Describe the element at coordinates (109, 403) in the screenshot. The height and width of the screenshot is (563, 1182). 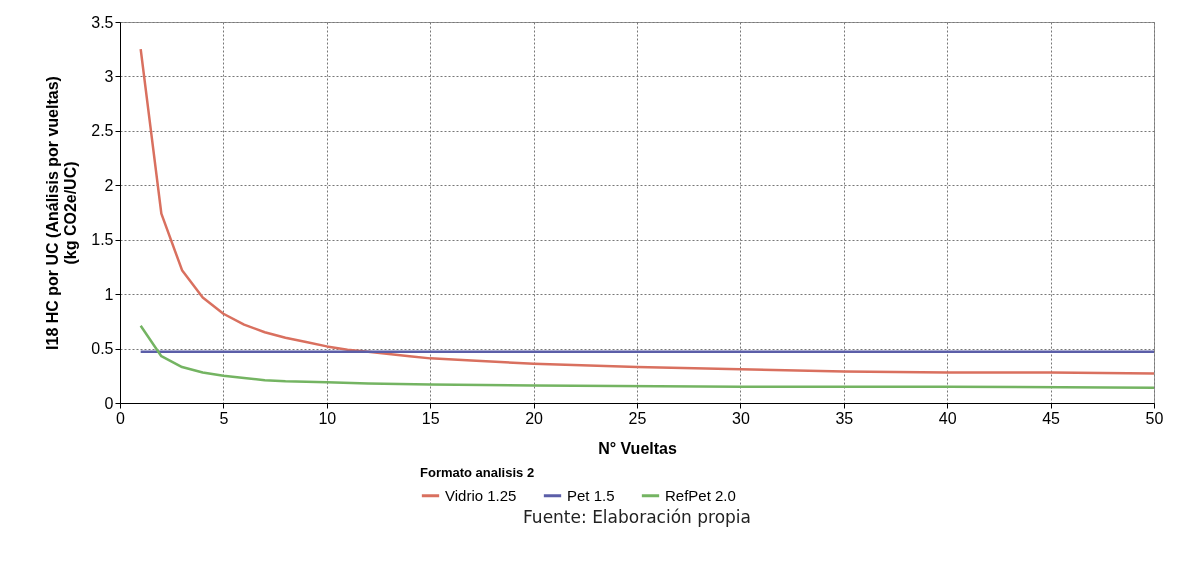
I see `y-tick-label: 0` at that location.